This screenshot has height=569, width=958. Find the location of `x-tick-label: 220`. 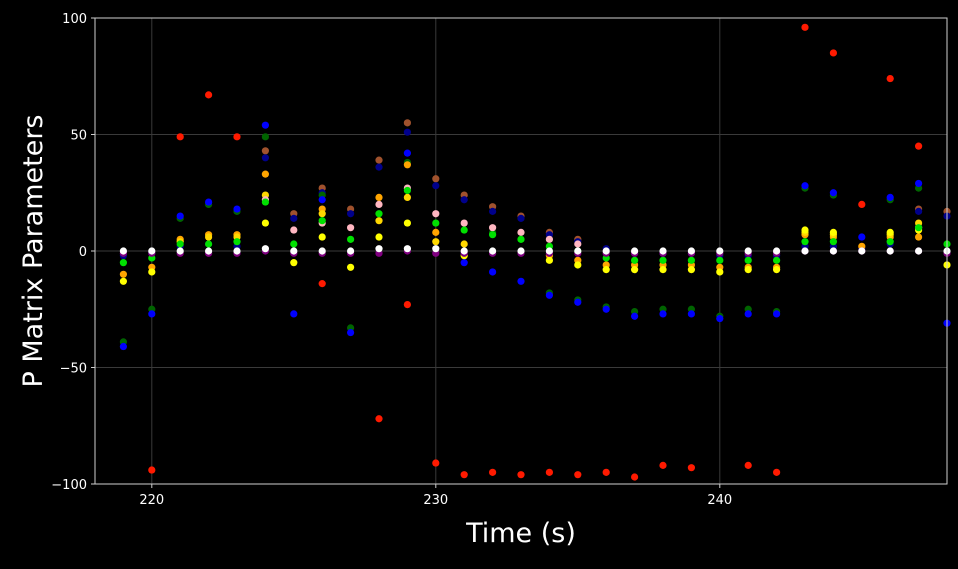

x-tick-label: 220 is located at coordinates (151, 500).